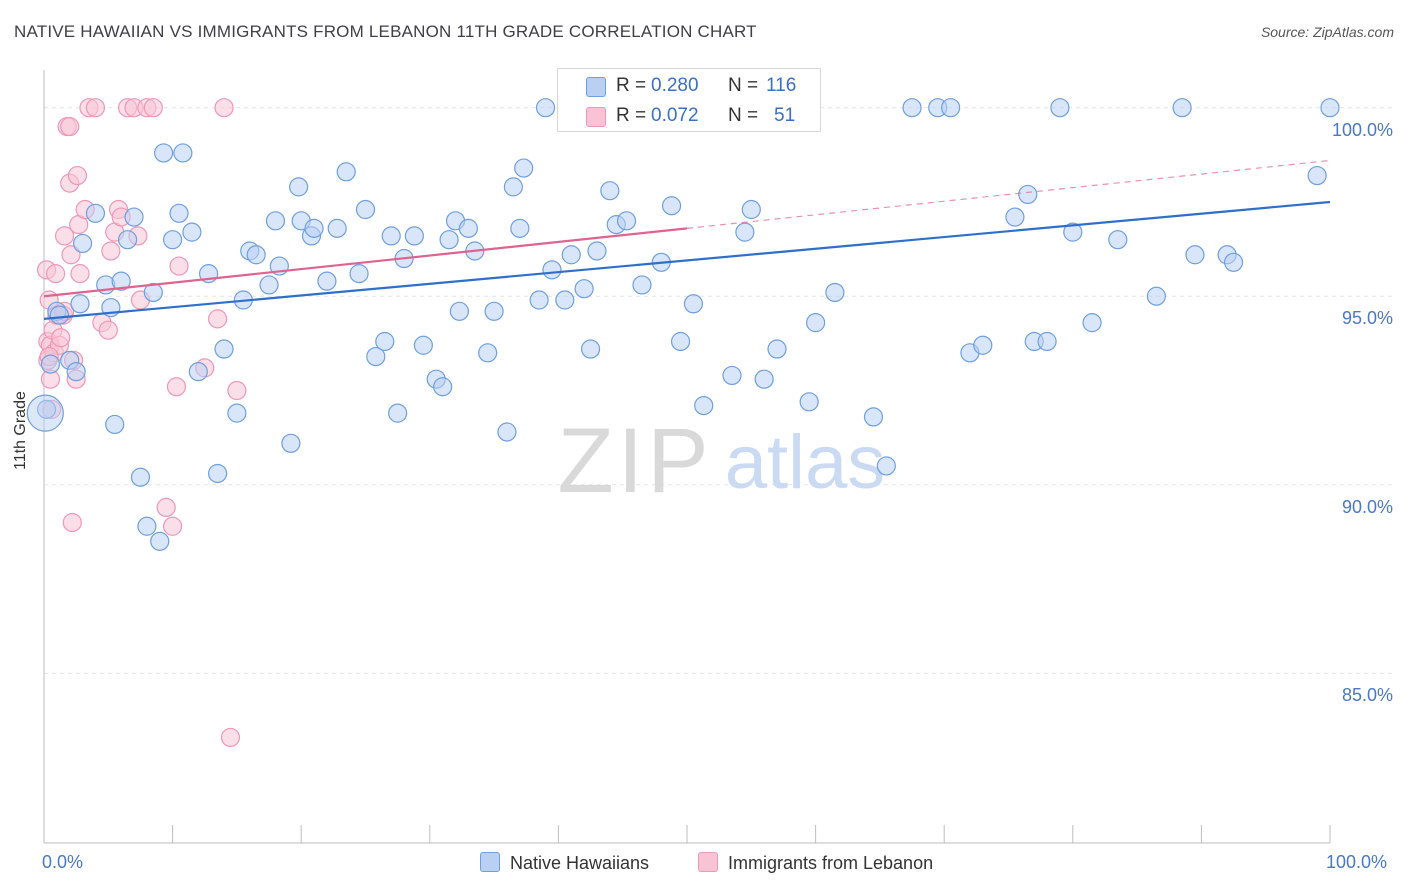 The image size is (1406, 892). What do you see at coordinates (781, 85) in the screenshot?
I see `stat-n-value: 116` at bounding box center [781, 85].